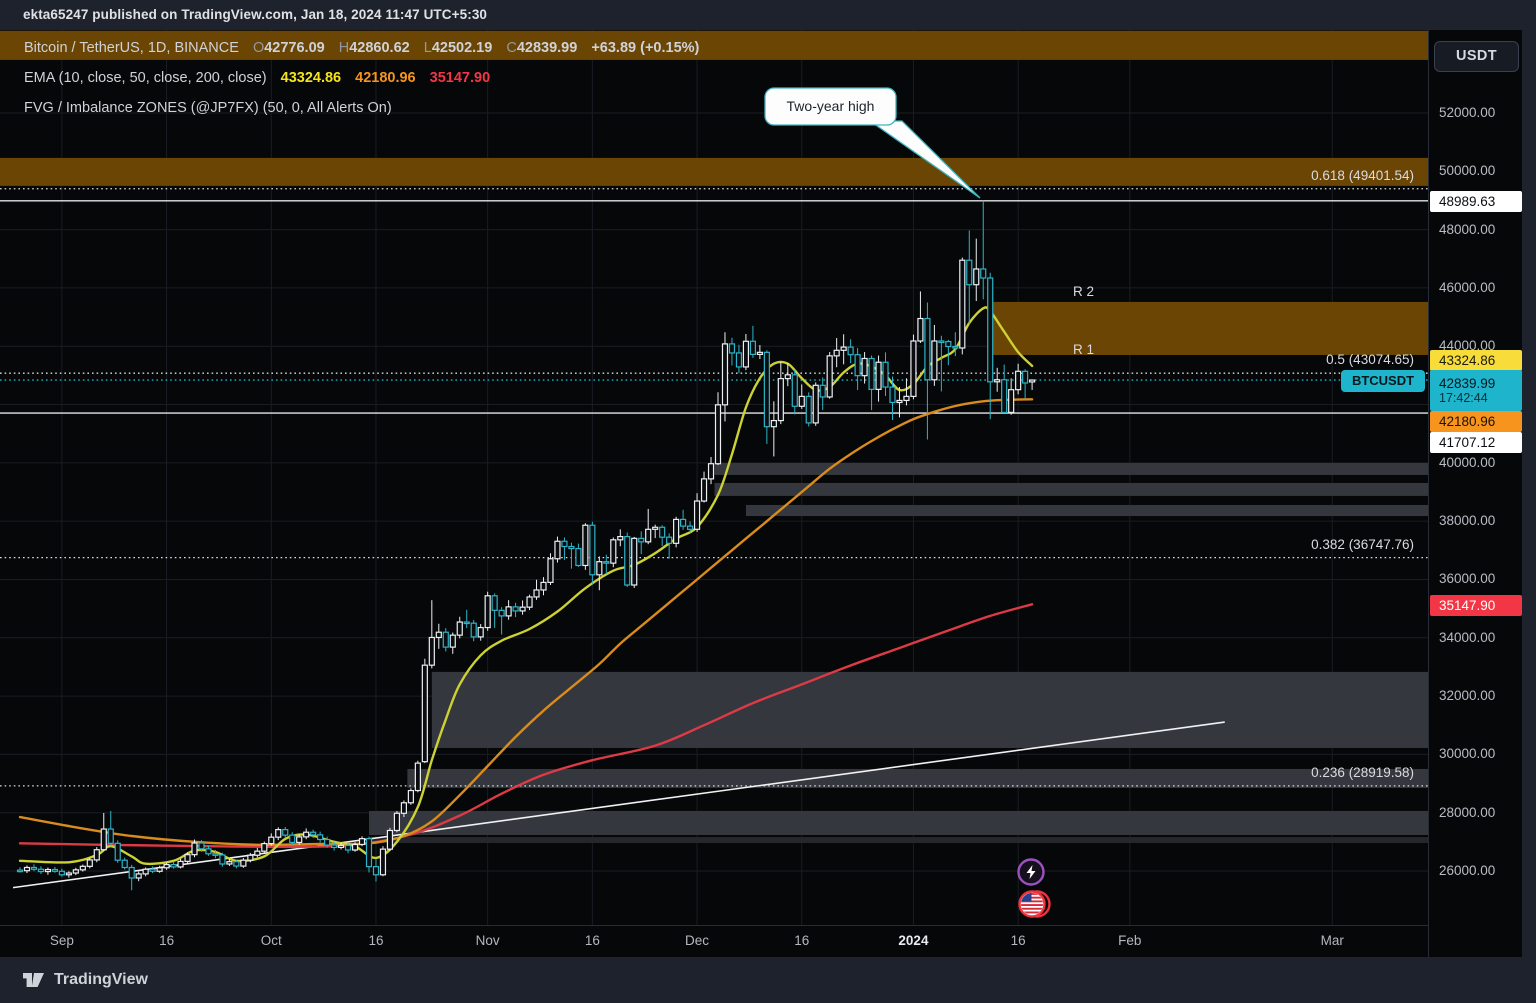 Image resolution: width=1536 pixels, height=1003 pixels. Describe the element at coordinates (697, 940) in the screenshot. I see `time-tick: Dec` at that location.